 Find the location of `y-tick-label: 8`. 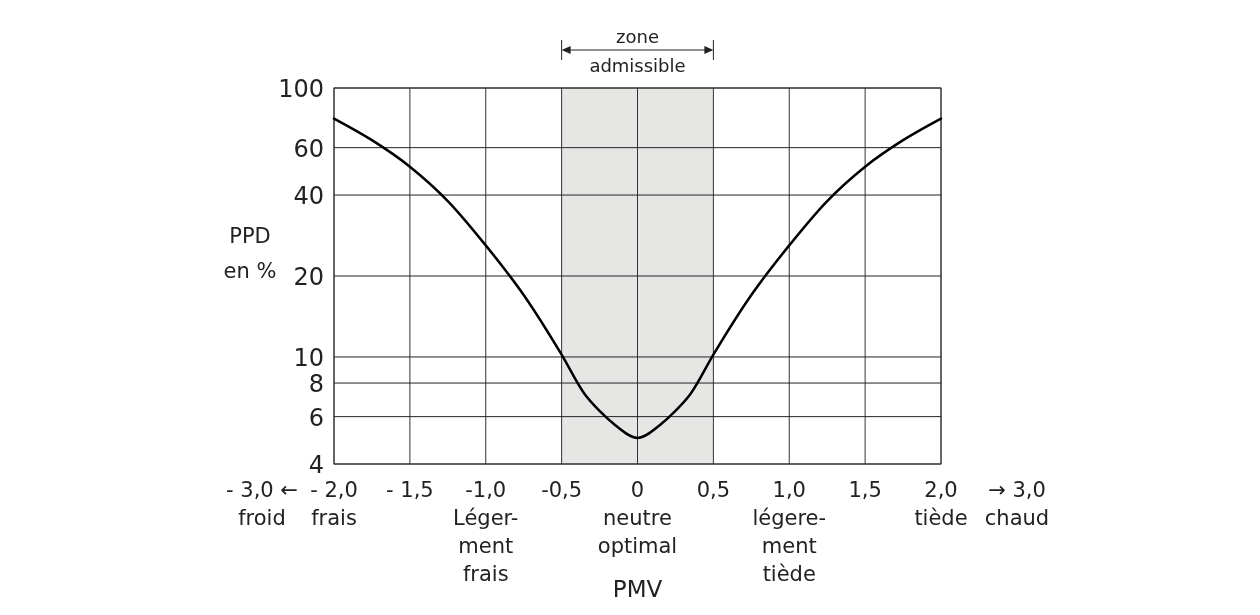

y-tick-label: 8 is located at coordinates (316, 384).